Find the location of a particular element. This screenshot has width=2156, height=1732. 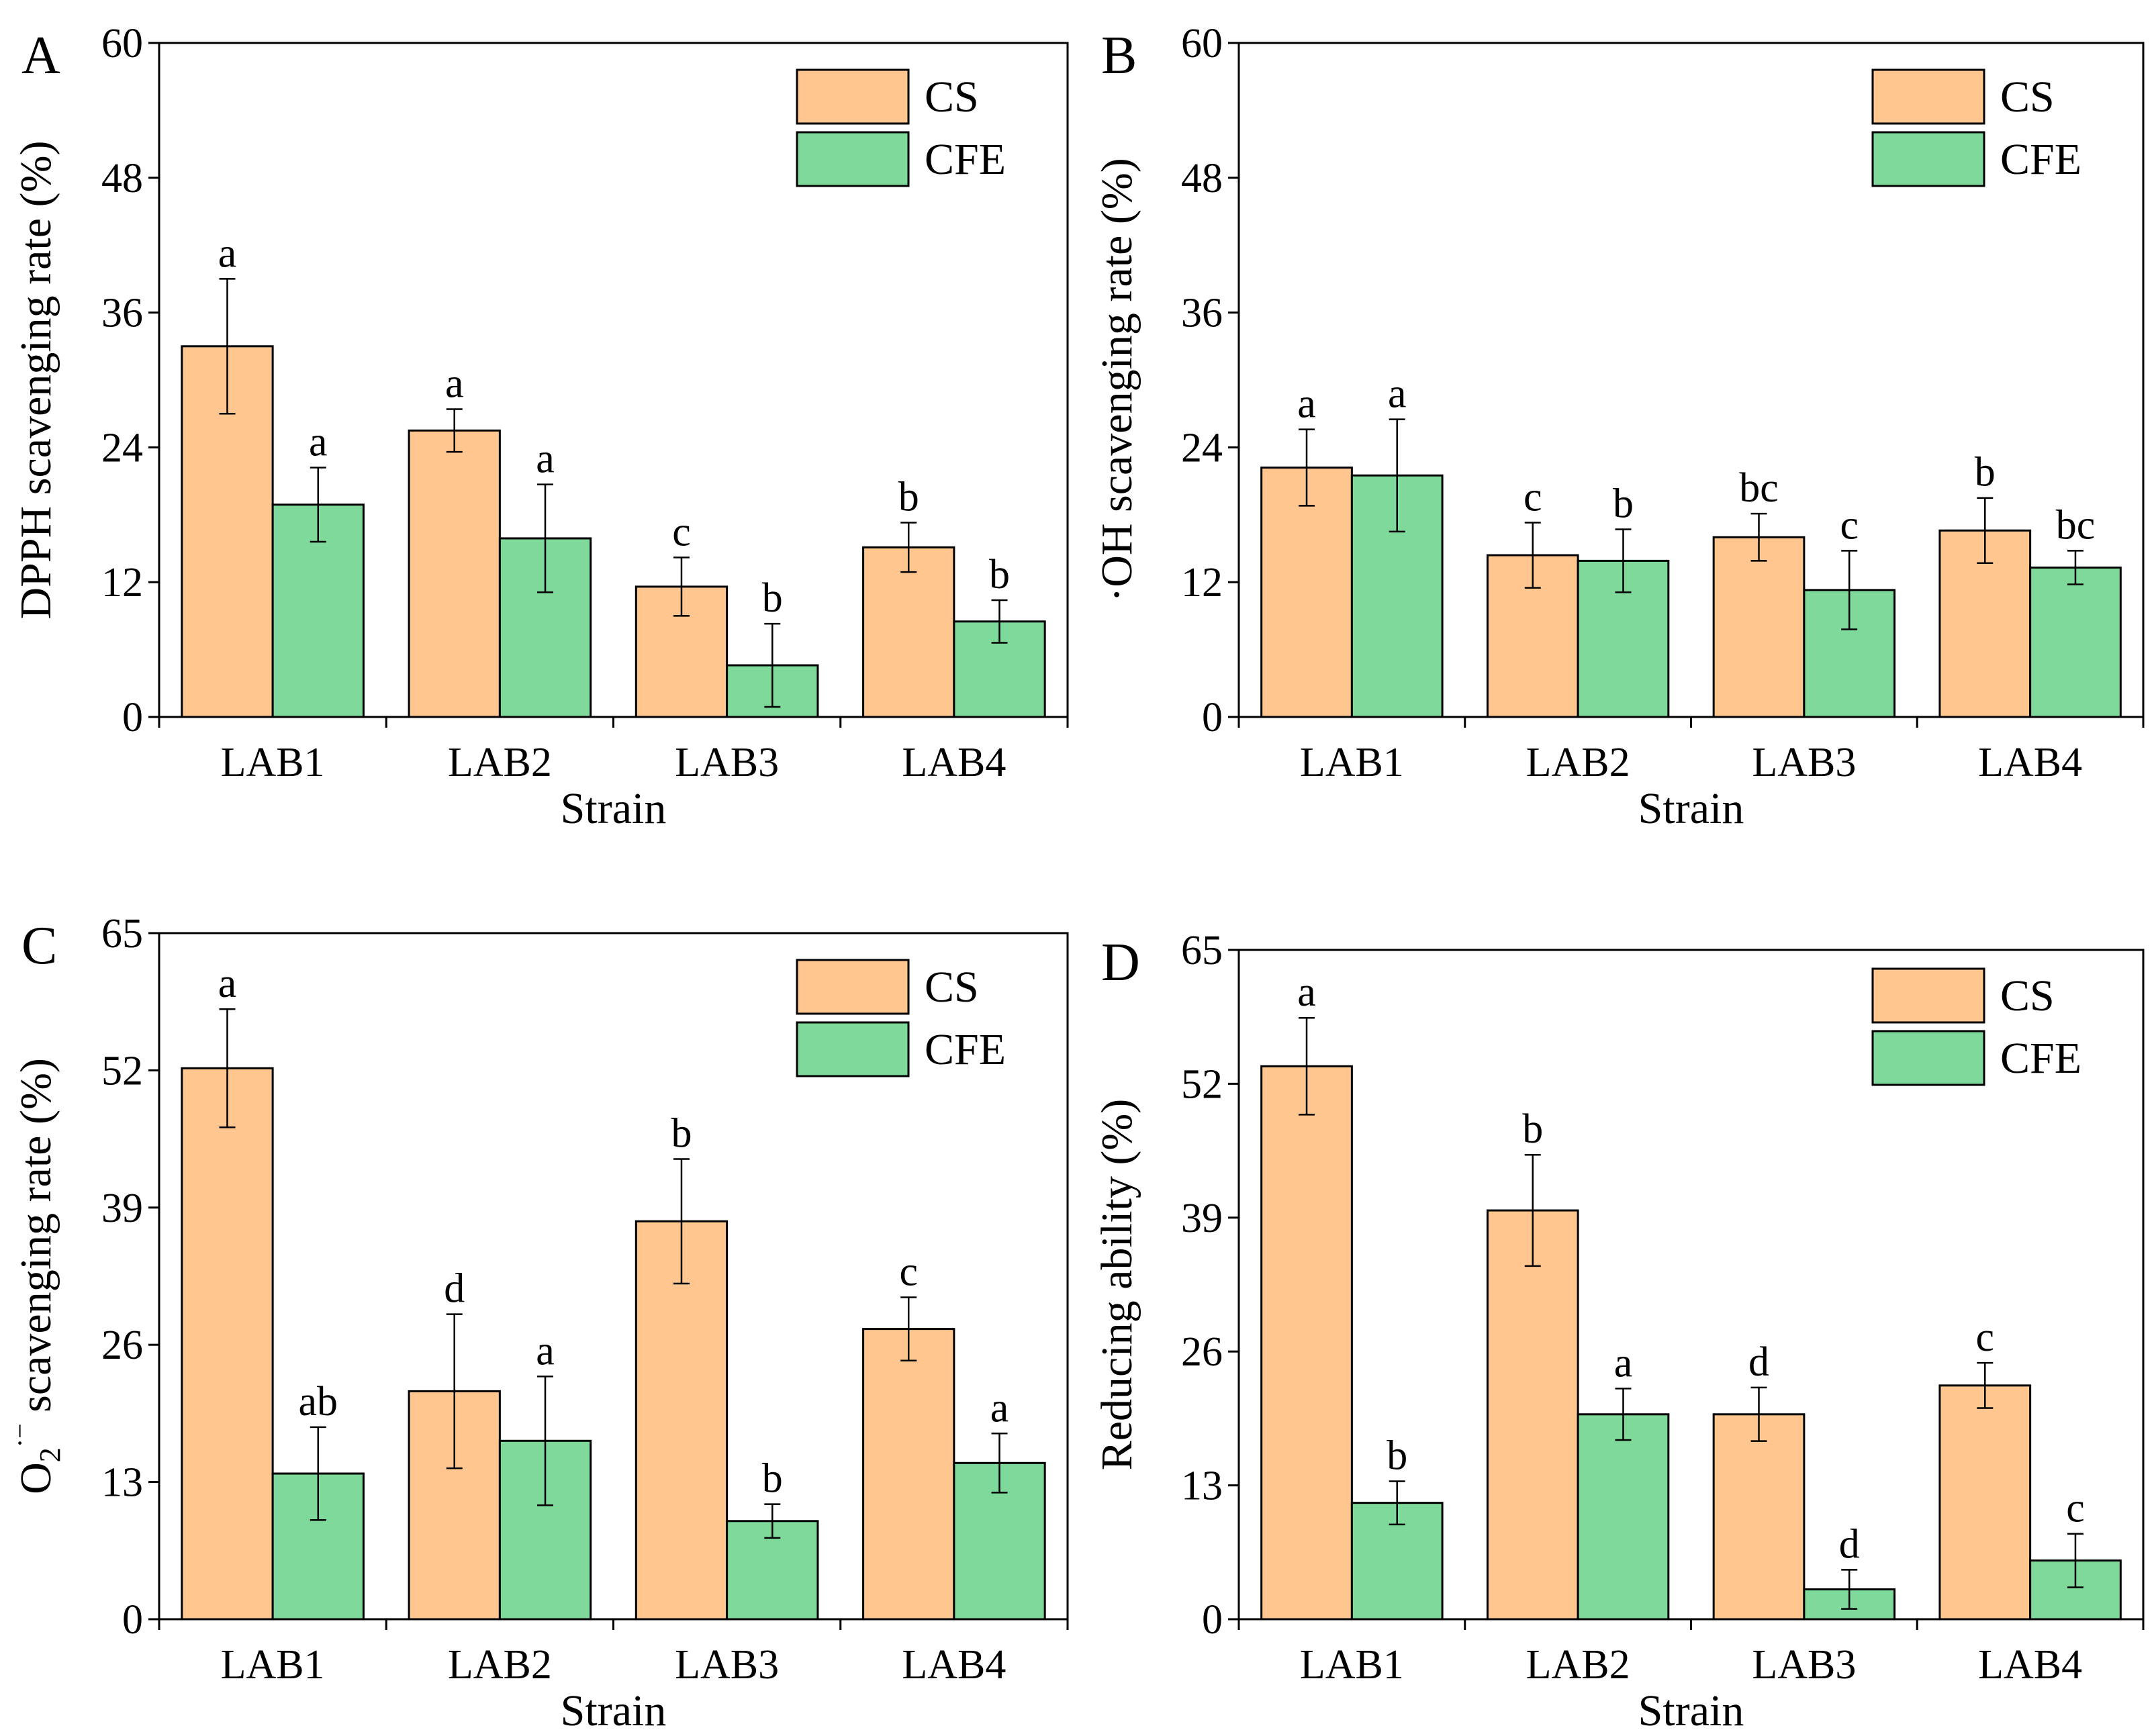

y-tick-label: 24 is located at coordinates (122, 448).